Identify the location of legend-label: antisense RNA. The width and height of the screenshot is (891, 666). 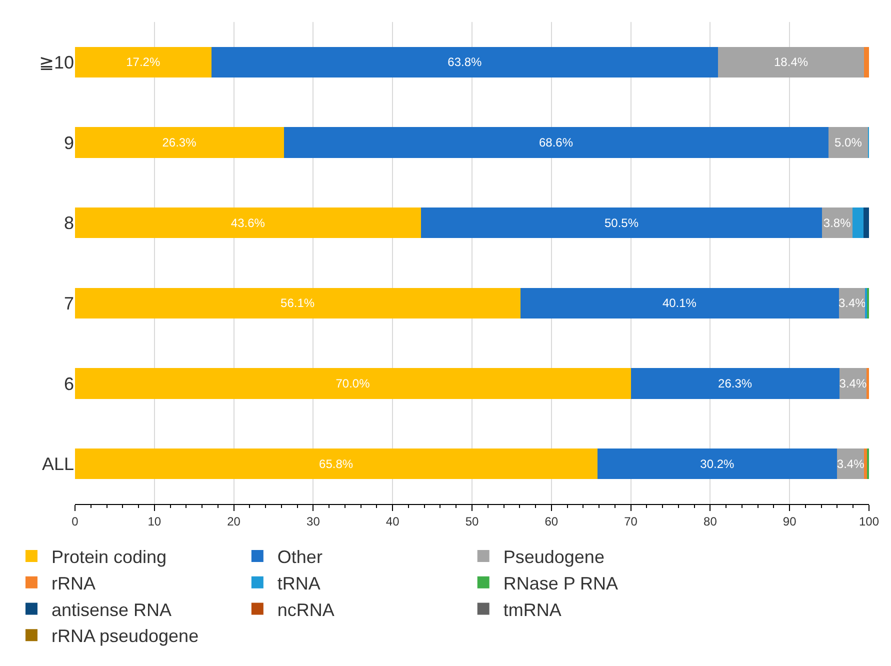
(111, 610).